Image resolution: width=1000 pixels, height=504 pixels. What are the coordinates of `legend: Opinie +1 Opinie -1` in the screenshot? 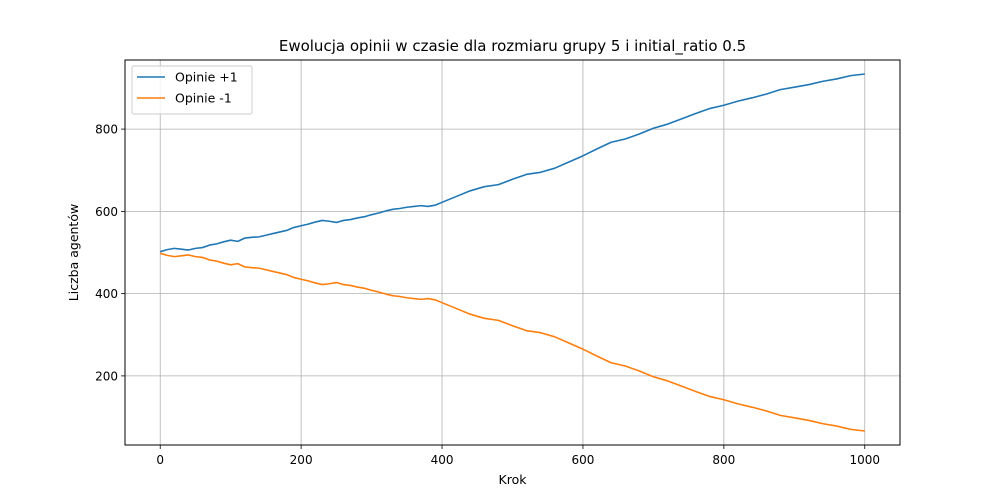 It's located at (192, 90).